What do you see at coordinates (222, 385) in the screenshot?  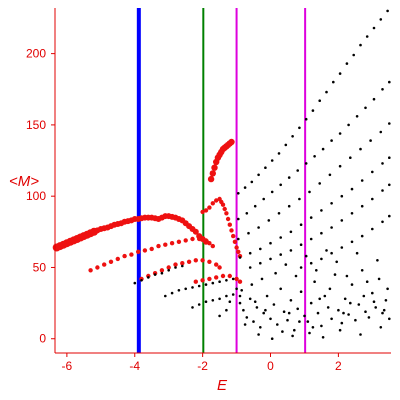 I see `x-axis-label: E` at bounding box center [222, 385].